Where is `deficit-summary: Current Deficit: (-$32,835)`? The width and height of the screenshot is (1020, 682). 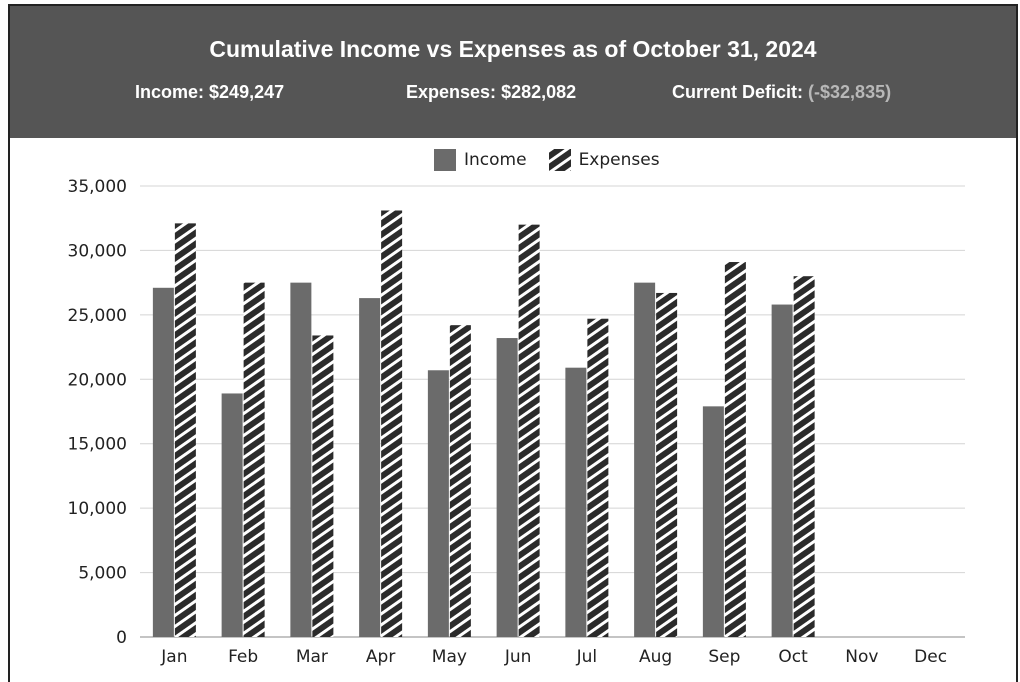 deficit-summary: Current Deficit: (-$32,835) is located at coordinates (781, 92).